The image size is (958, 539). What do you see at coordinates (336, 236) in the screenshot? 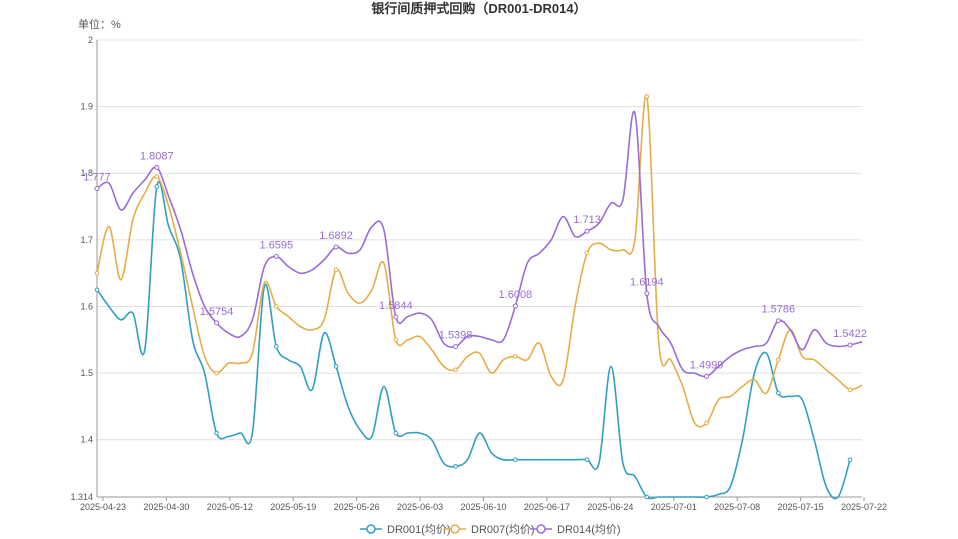
I see `data-label: 1.6892` at bounding box center [336, 236].